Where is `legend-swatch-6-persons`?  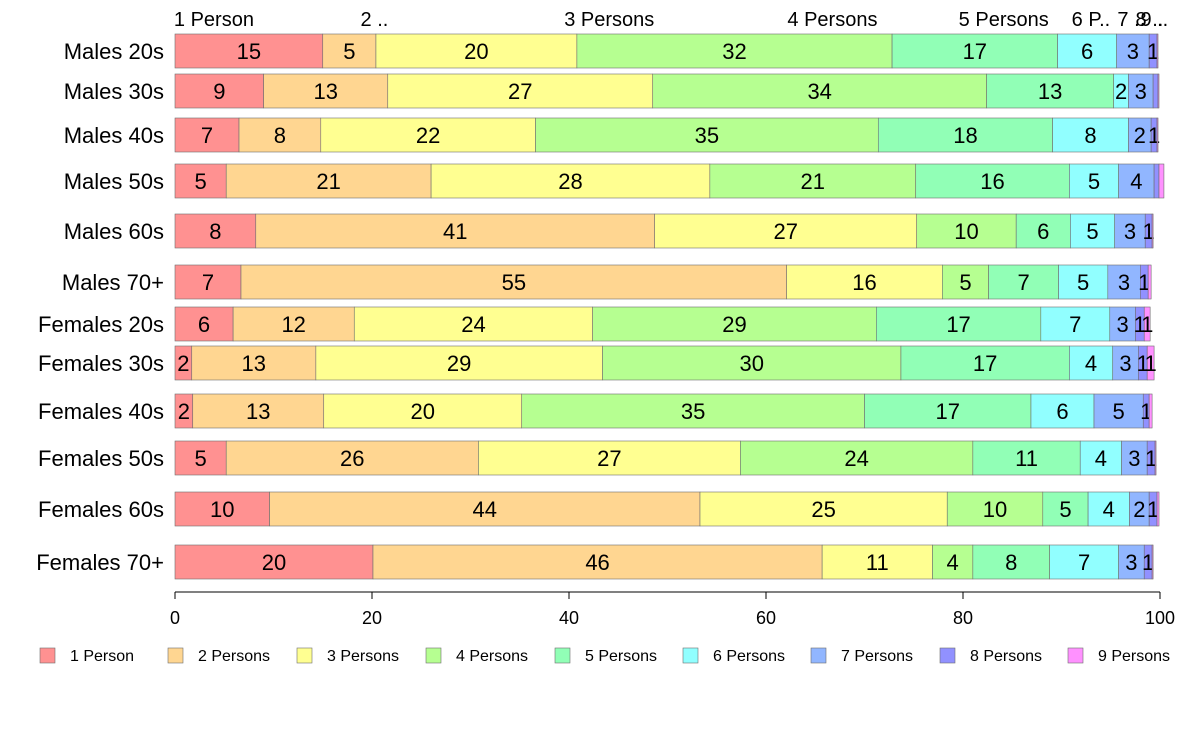
legend-swatch-6-persons is located at coordinates (690, 655).